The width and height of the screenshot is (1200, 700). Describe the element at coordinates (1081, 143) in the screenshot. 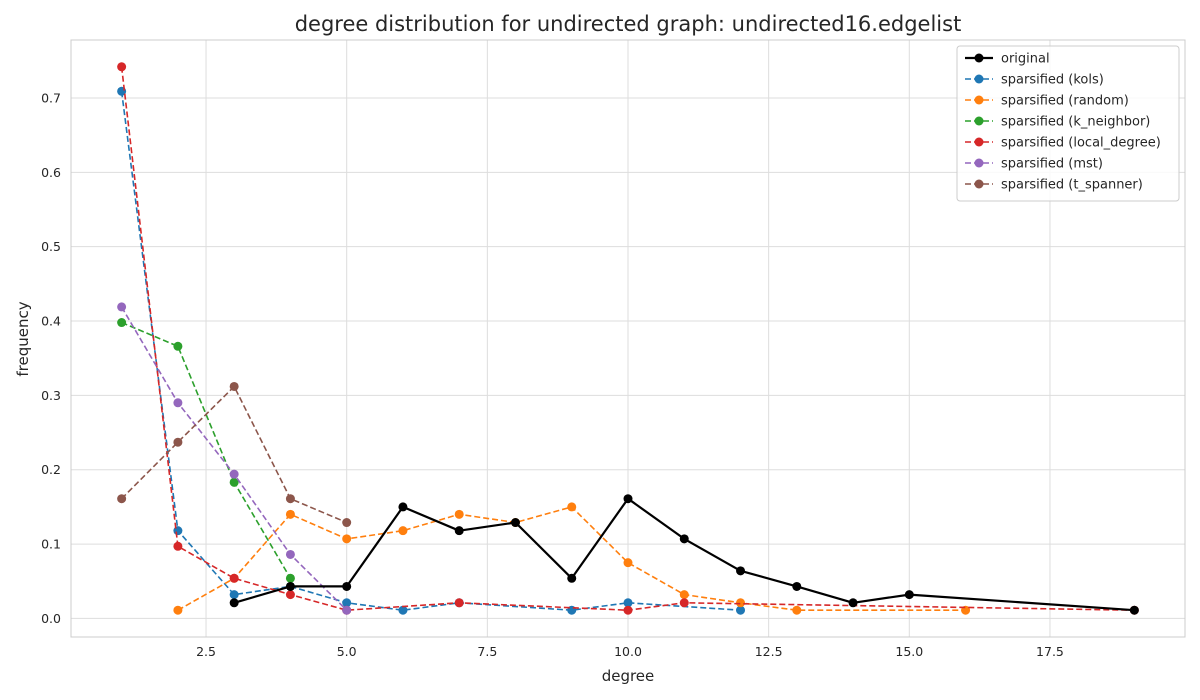

I see `legend-label: sparsified (local_degree)` at that location.